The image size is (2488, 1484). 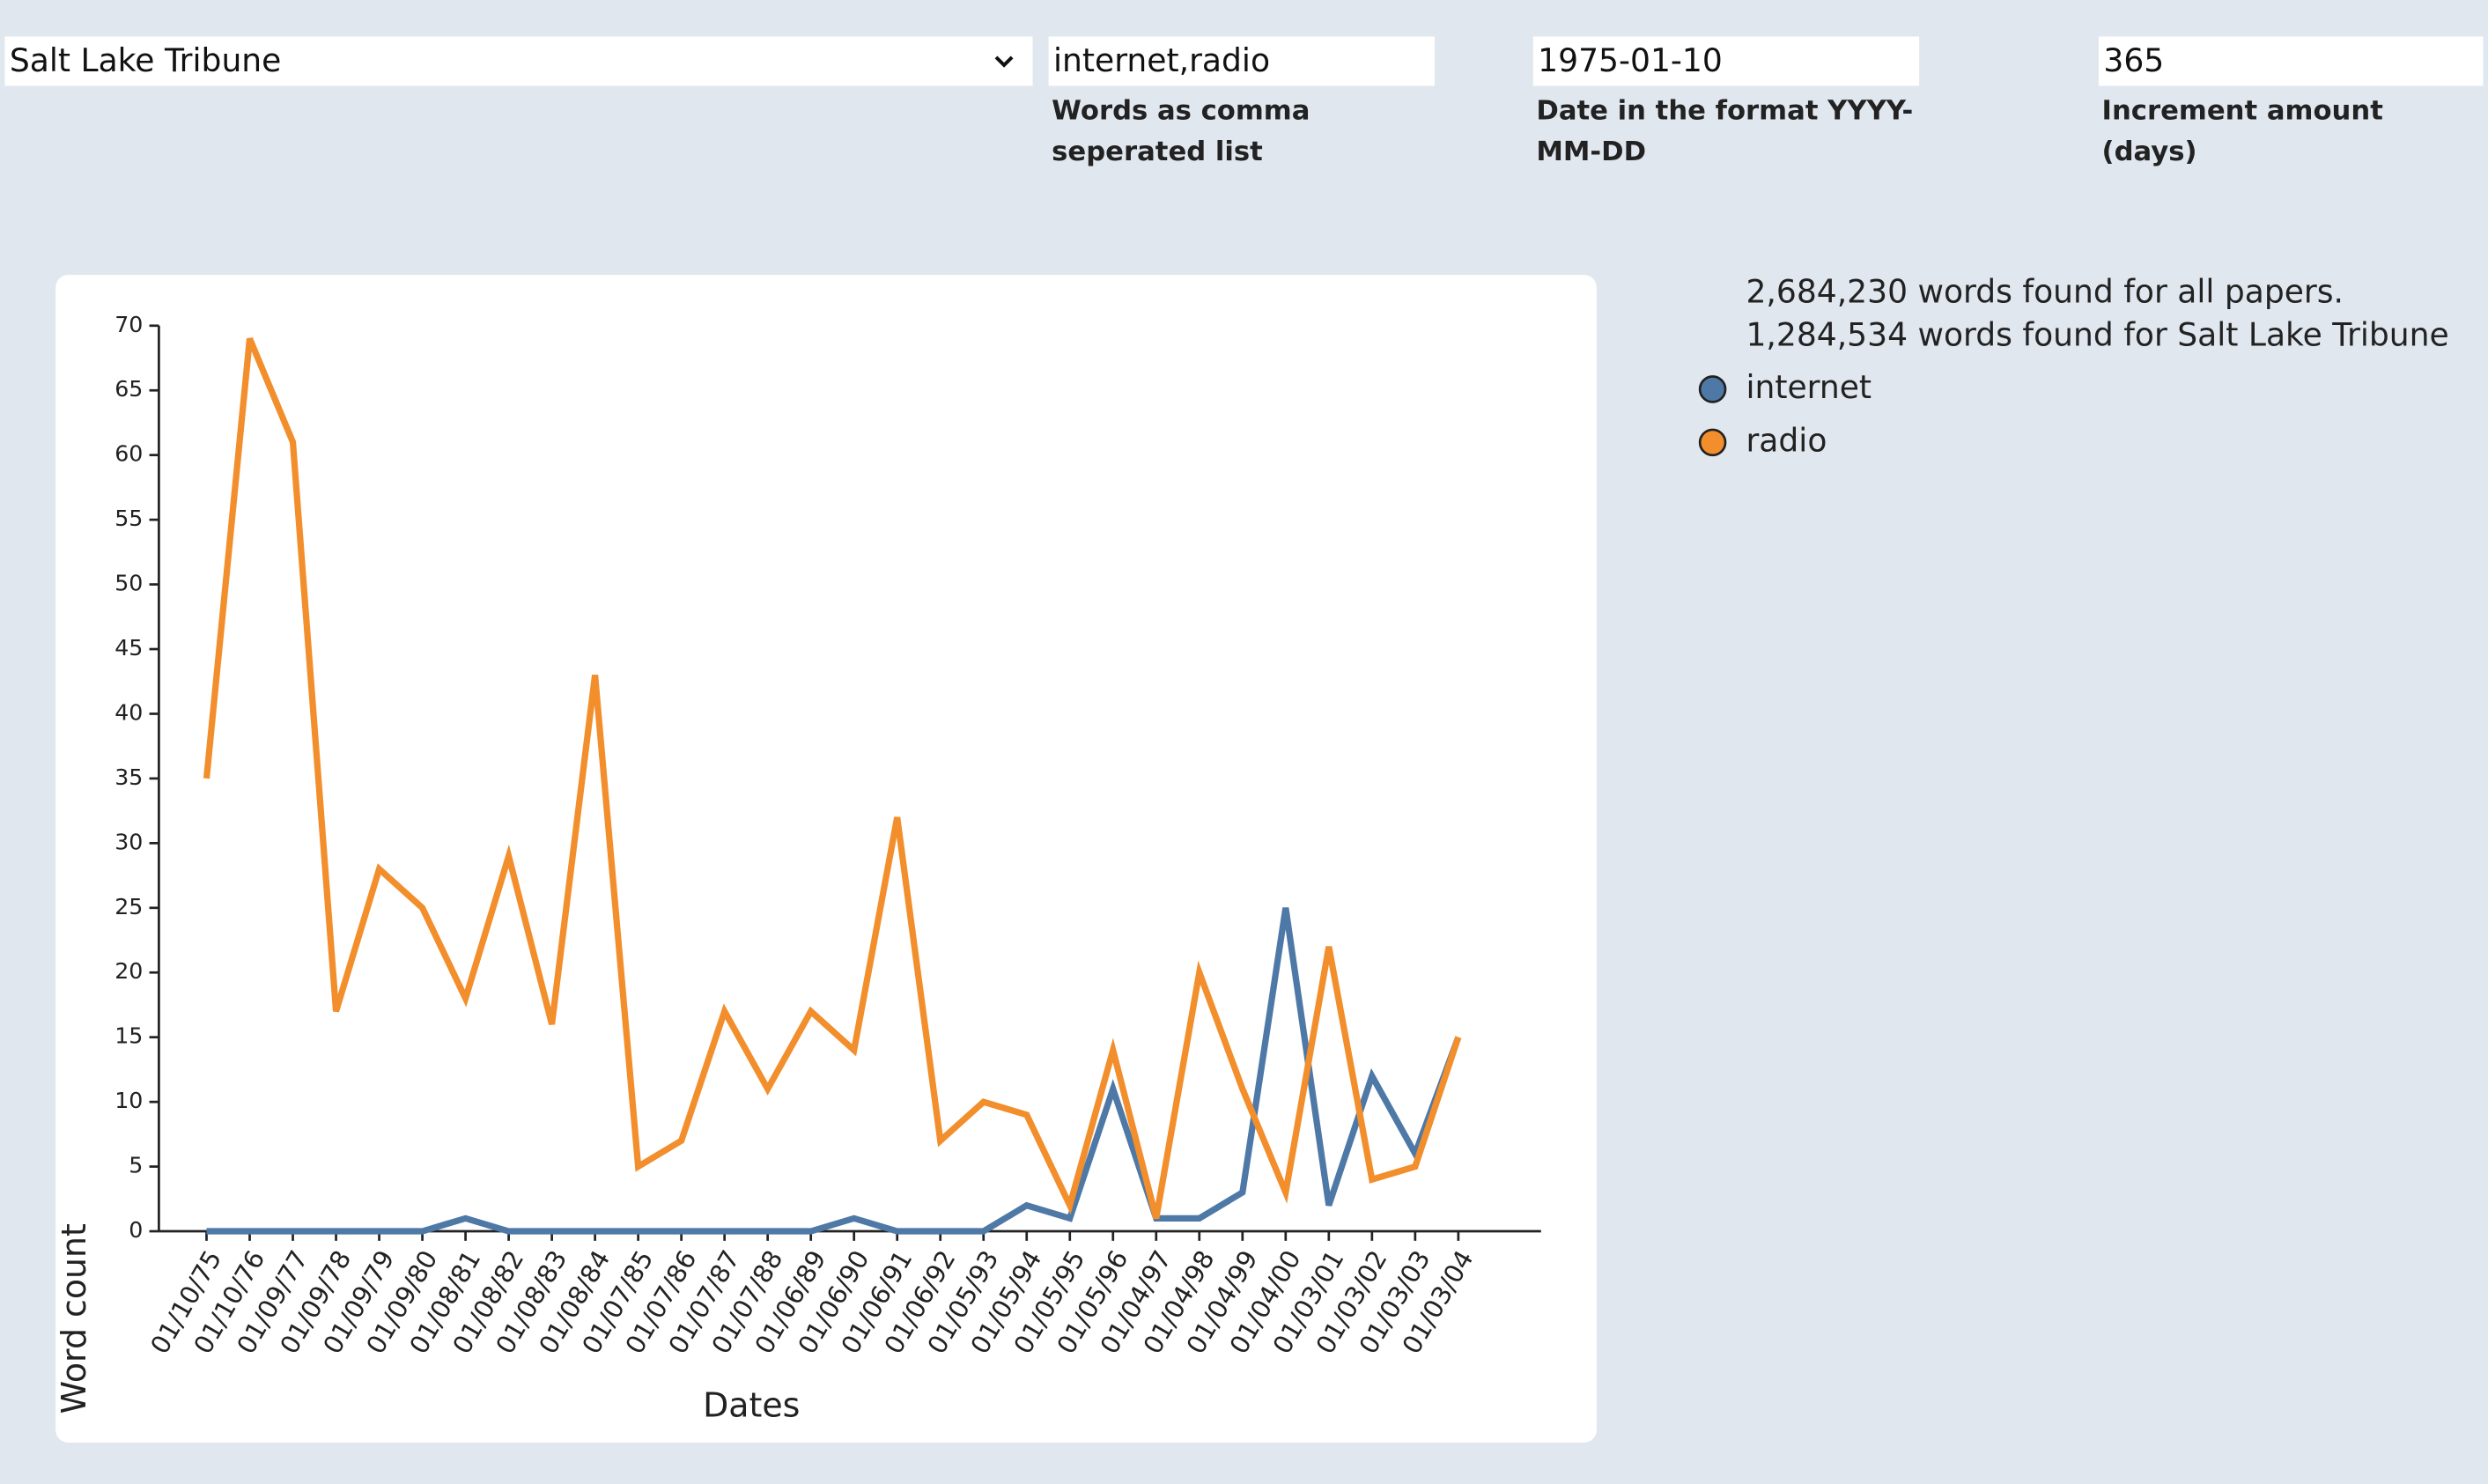 I want to click on y-tick-label: 50, so click(x=128, y=583).